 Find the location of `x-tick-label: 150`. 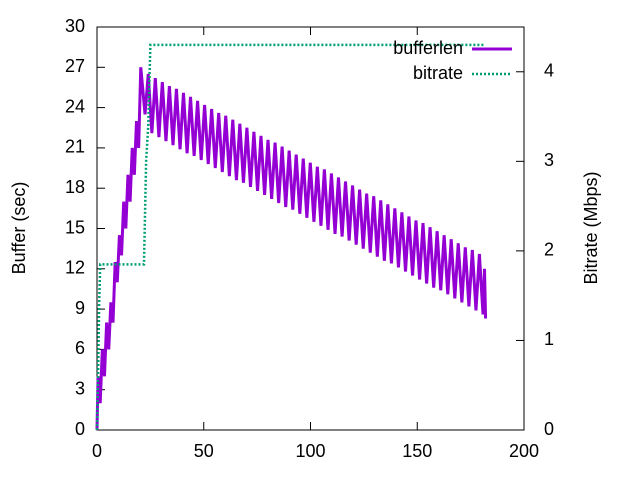

x-tick-label: 150 is located at coordinates (417, 451).